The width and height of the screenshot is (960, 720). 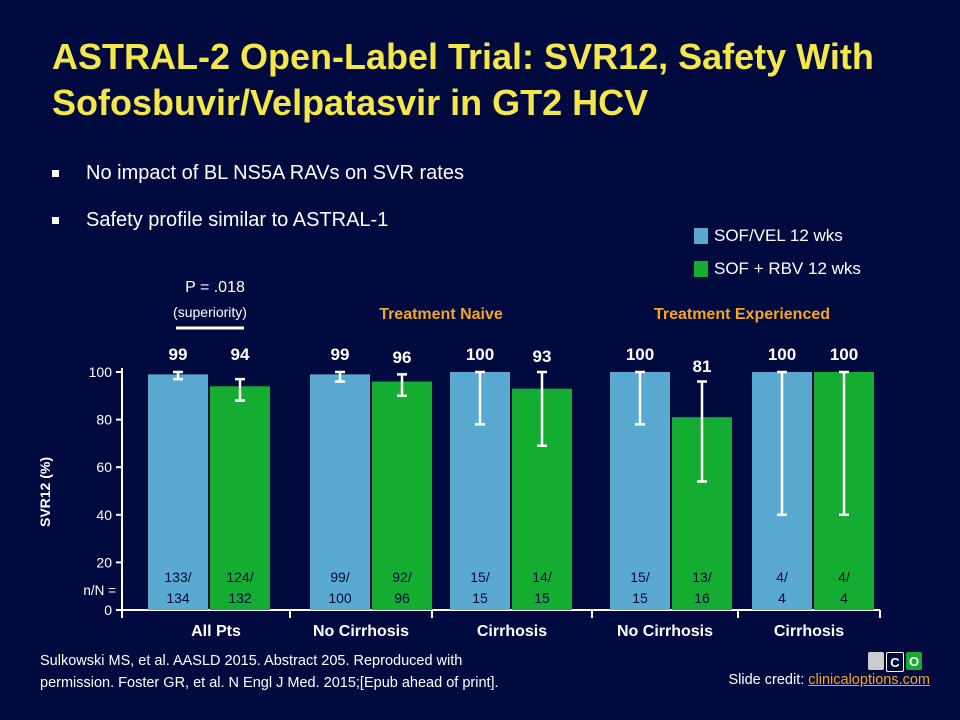 What do you see at coordinates (340, 598) in the screenshot?
I see `nN-value: 100` at bounding box center [340, 598].